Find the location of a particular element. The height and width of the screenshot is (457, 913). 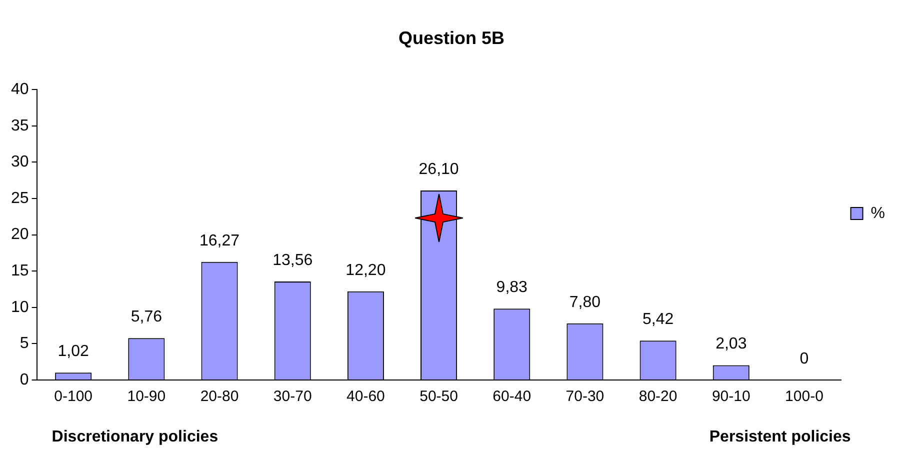

chart-title: Question 5B is located at coordinates (451, 38).